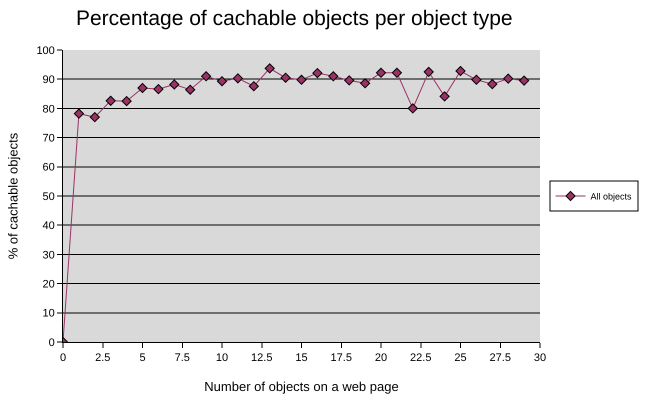 This screenshot has width=654, height=403. What do you see at coordinates (294, 18) in the screenshot?
I see `chart-title: Percentage of cachable objects per object type` at bounding box center [294, 18].